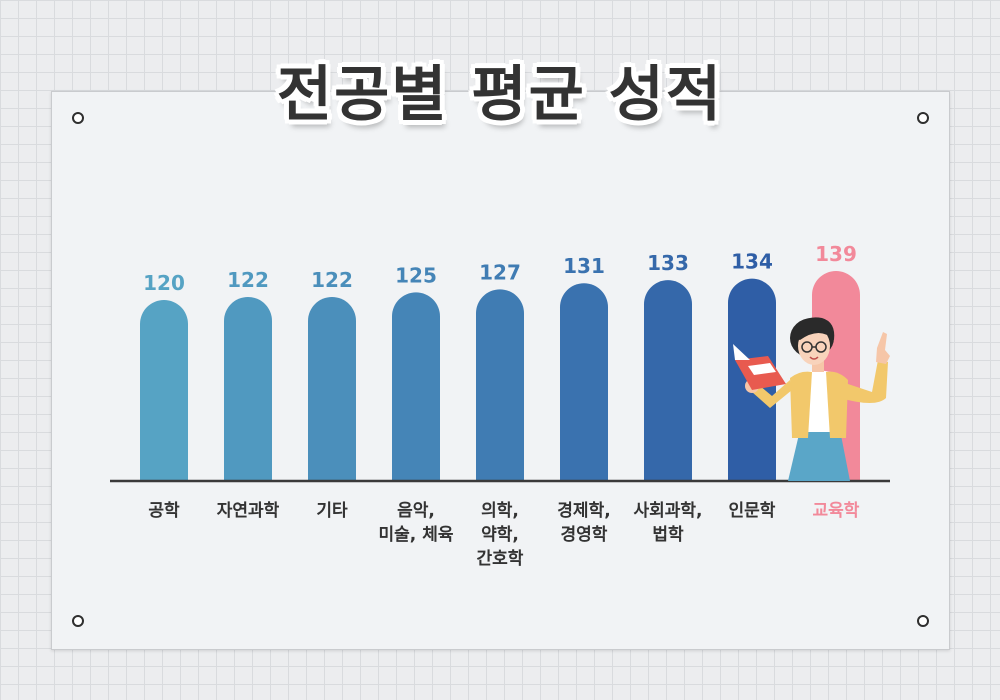 Image resolution: width=1000 pixels, height=700 pixels. What do you see at coordinates (811, 399) in the screenshot?
I see `teacher-illustration` at bounding box center [811, 399].